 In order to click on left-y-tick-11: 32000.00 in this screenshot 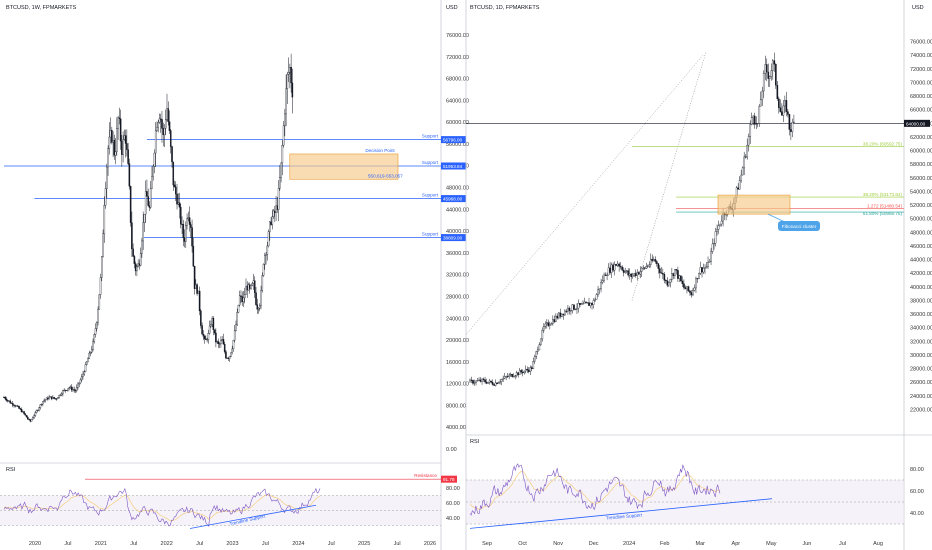, I will do `click(457, 276)`.